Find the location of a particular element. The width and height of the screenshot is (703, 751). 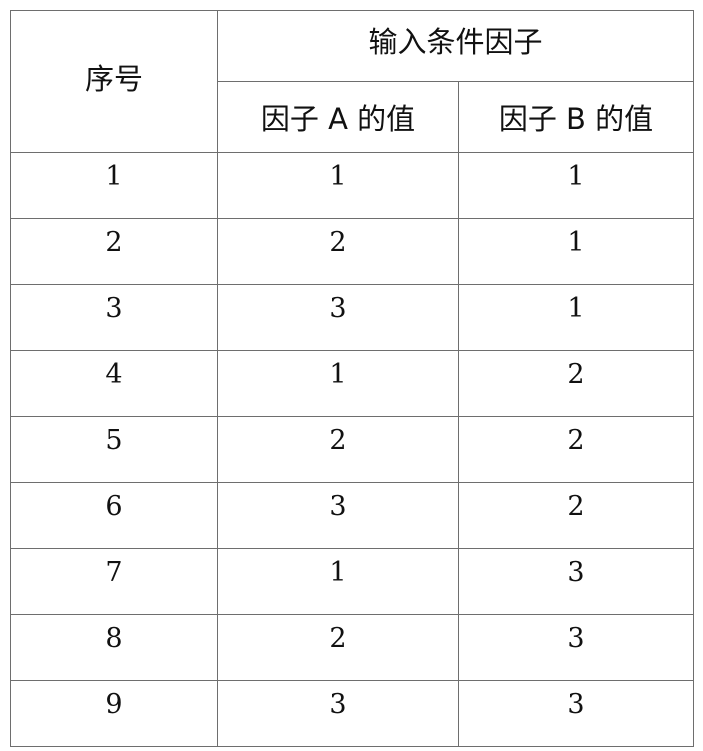

cell-seq: 9 is located at coordinates (114, 713).